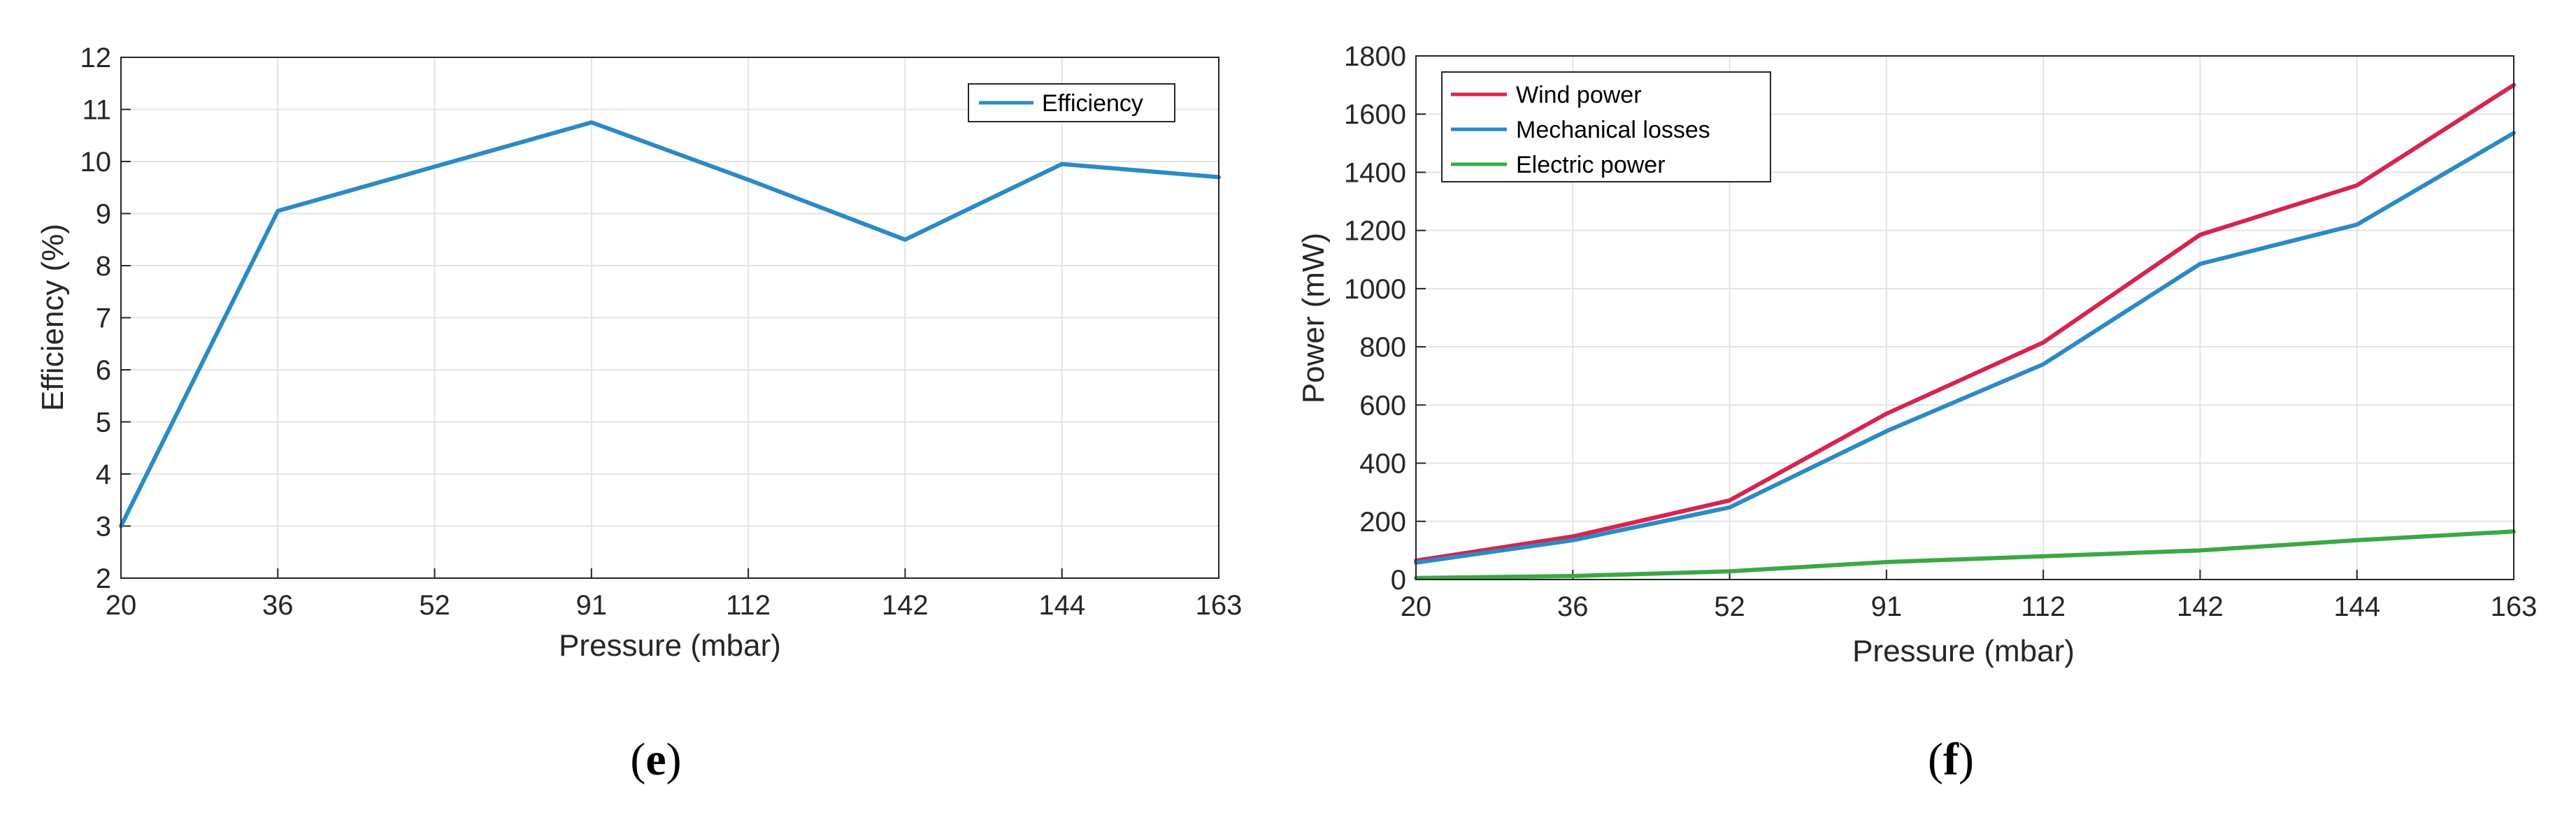  Describe the element at coordinates (1375, 114) in the screenshot. I see `y-tick-label-1600: 1600` at that location.